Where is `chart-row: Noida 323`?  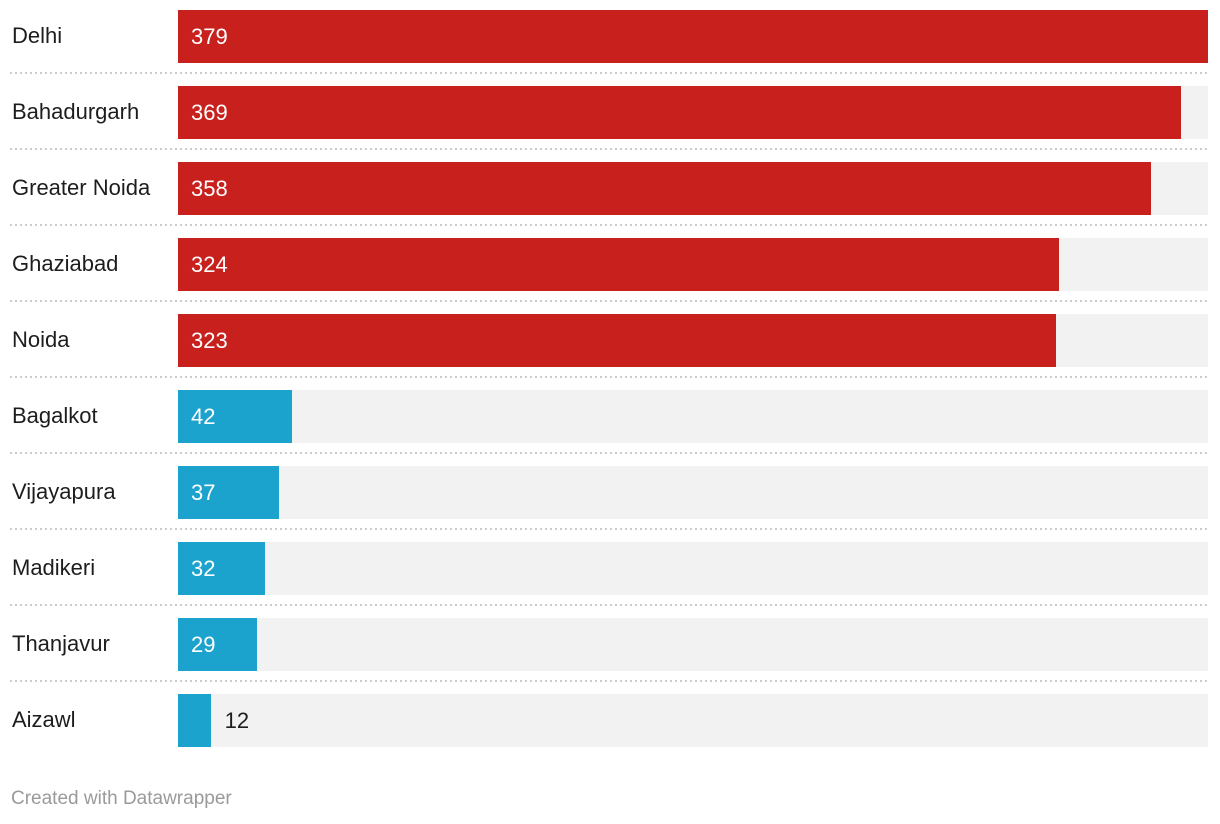 chart-row: Noida 323 is located at coordinates (610, 342).